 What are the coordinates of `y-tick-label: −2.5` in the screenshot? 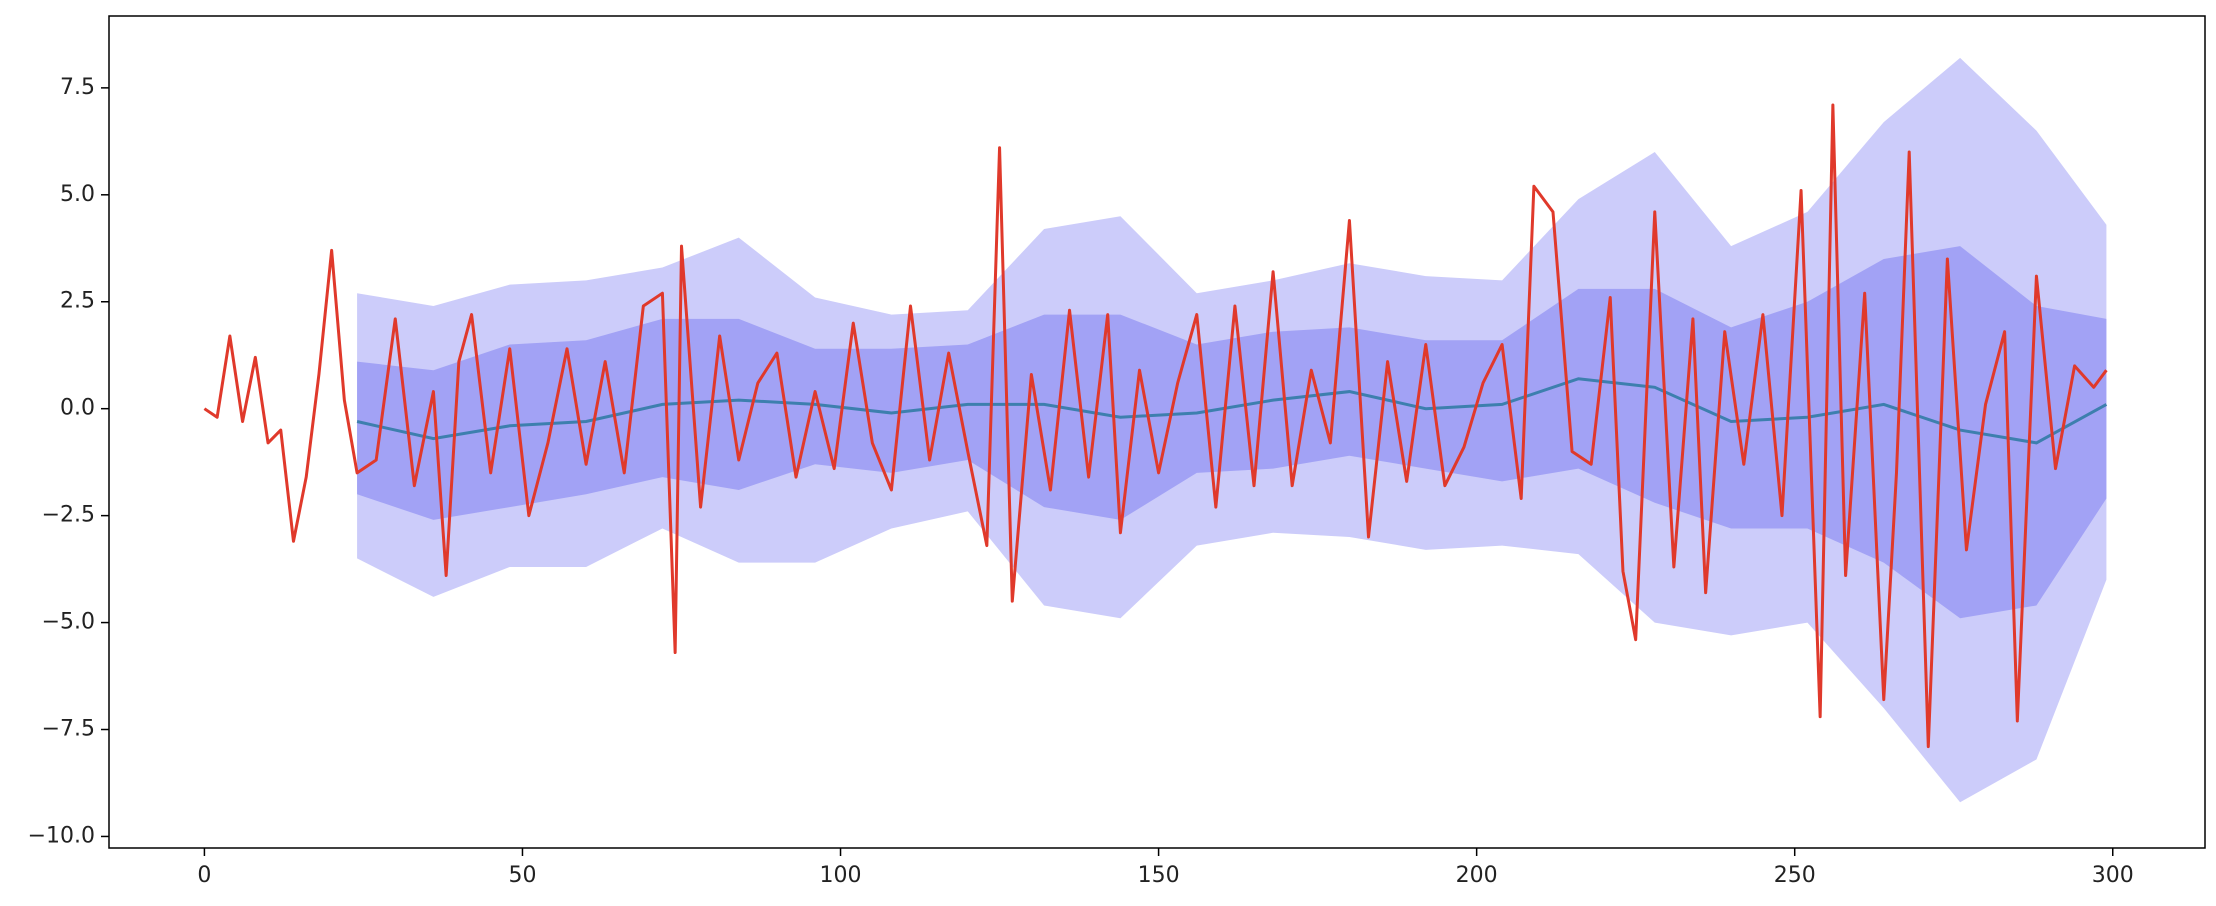 It's located at (68, 515).